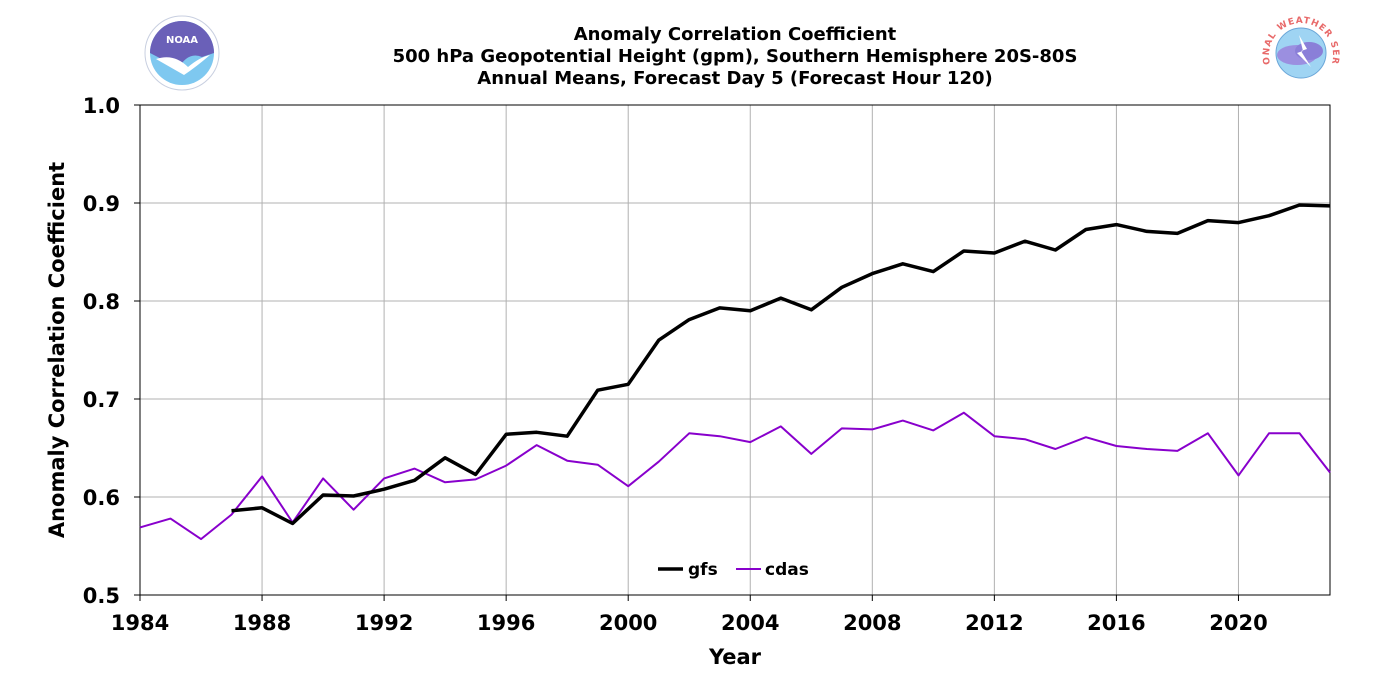 This screenshot has width=1400, height=700. I want to click on x-tick-label: 2004, so click(750, 623).